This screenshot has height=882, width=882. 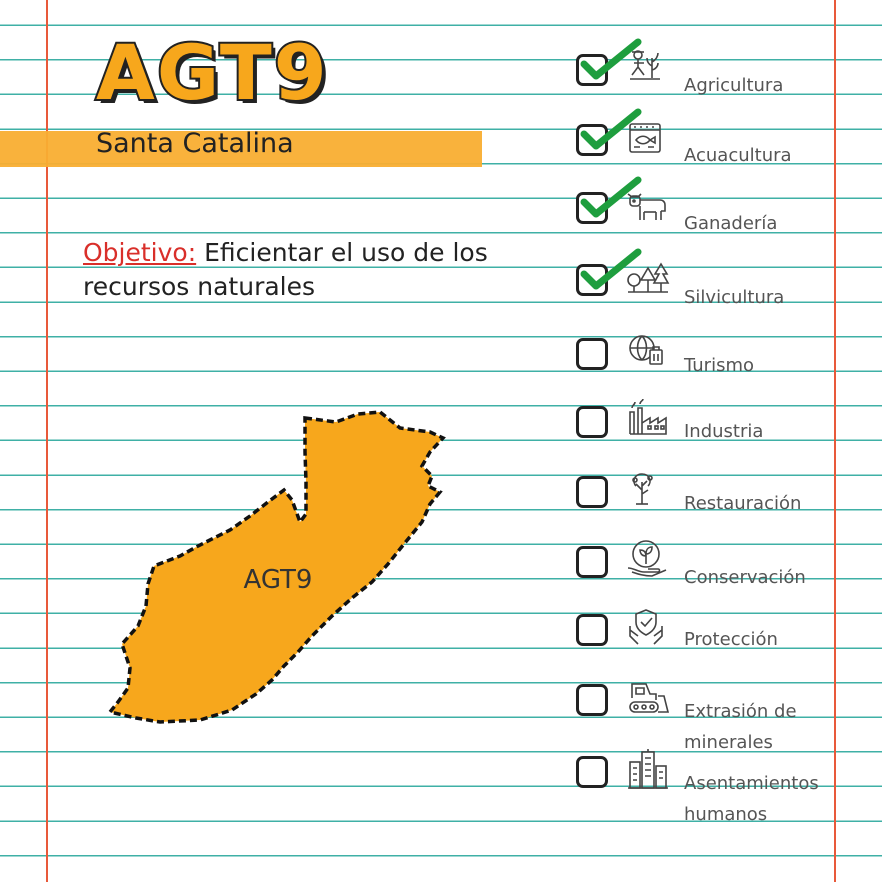 I want to click on shield-hands-icon, so click(x=646, y=627).